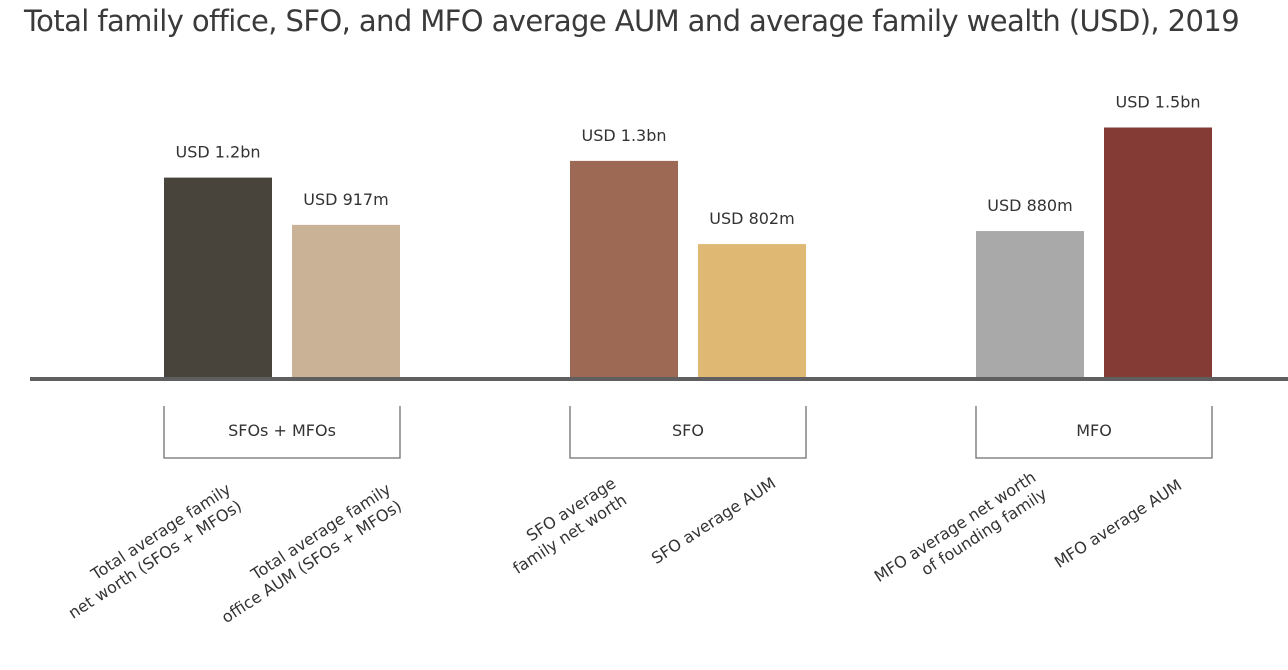  I want to click on bar-value-label: USD 917m, so click(345, 199).